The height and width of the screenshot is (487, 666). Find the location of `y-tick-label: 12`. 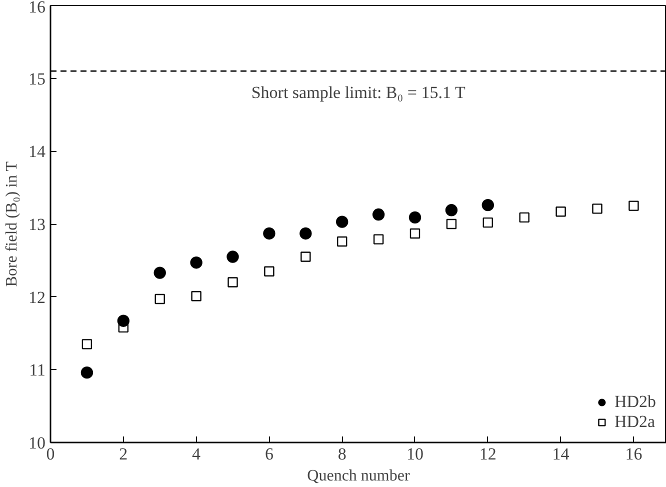

y-tick-label: 12 is located at coordinates (37, 297).